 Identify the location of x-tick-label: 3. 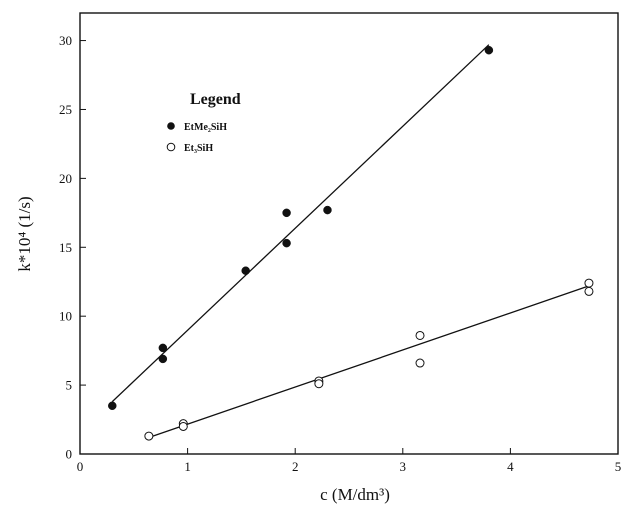
(403, 466).